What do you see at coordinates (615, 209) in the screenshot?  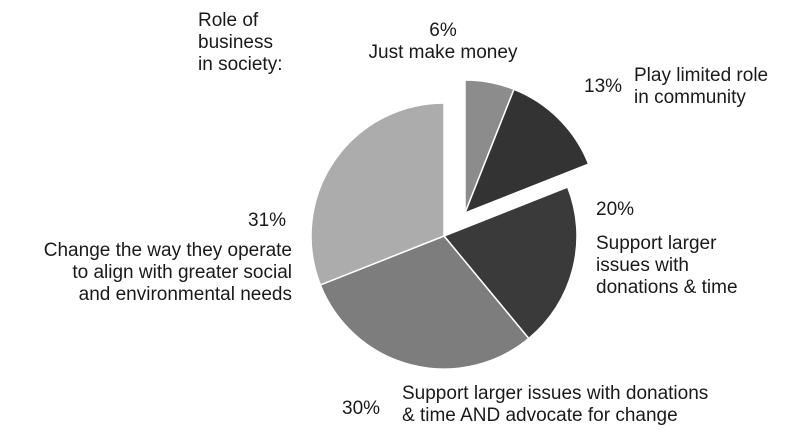 I see `slice-pct-label: 20%` at bounding box center [615, 209].